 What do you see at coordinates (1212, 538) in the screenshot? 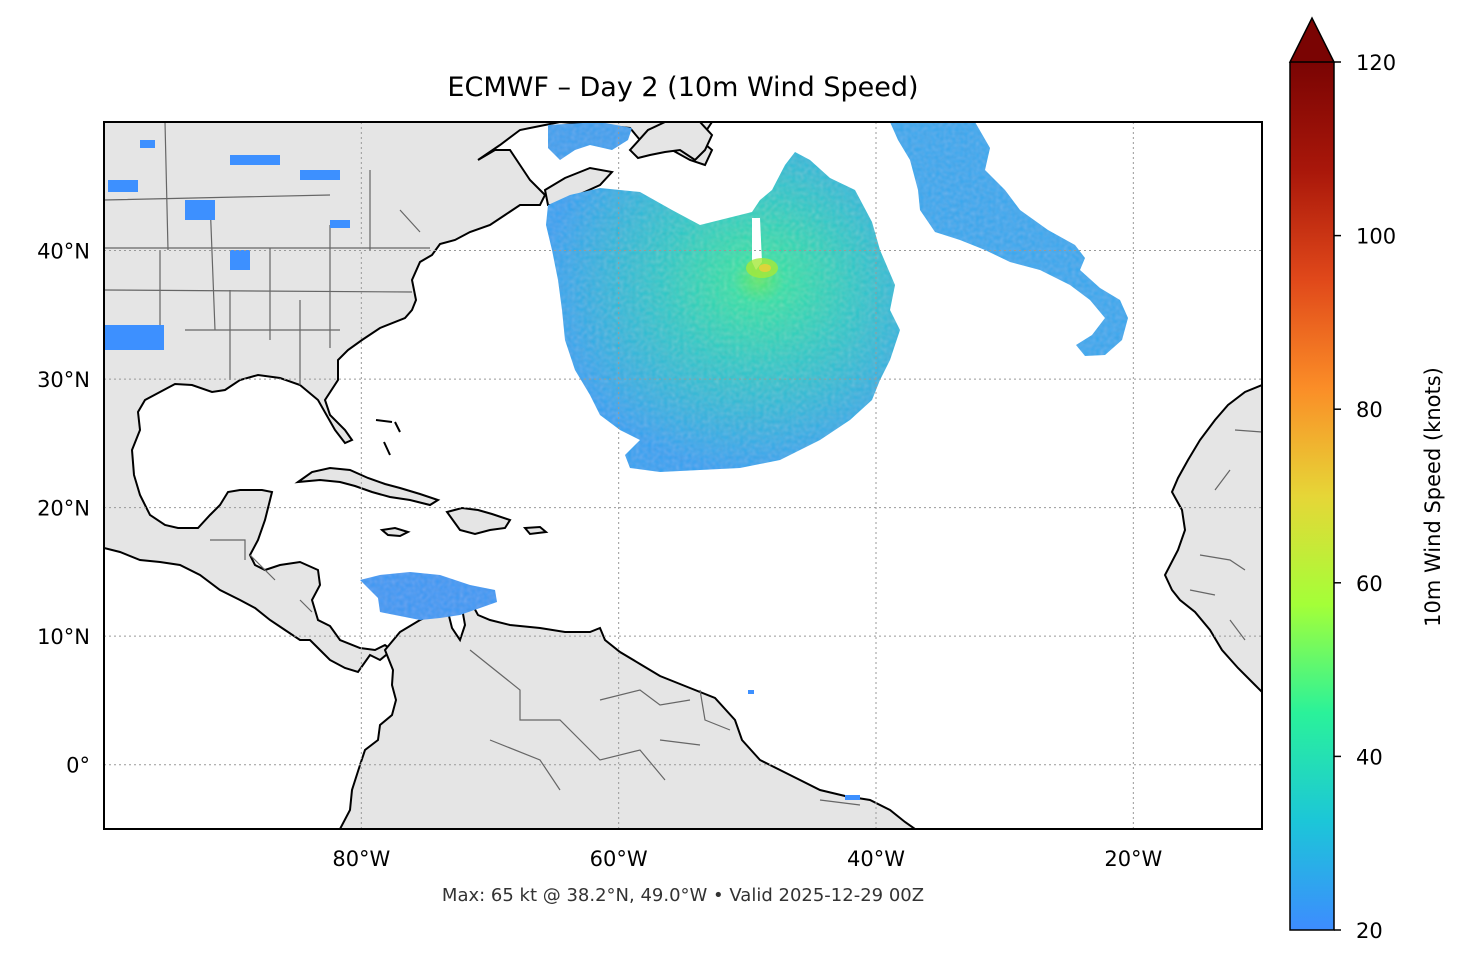
I see `africa-land` at bounding box center [1212, 538].